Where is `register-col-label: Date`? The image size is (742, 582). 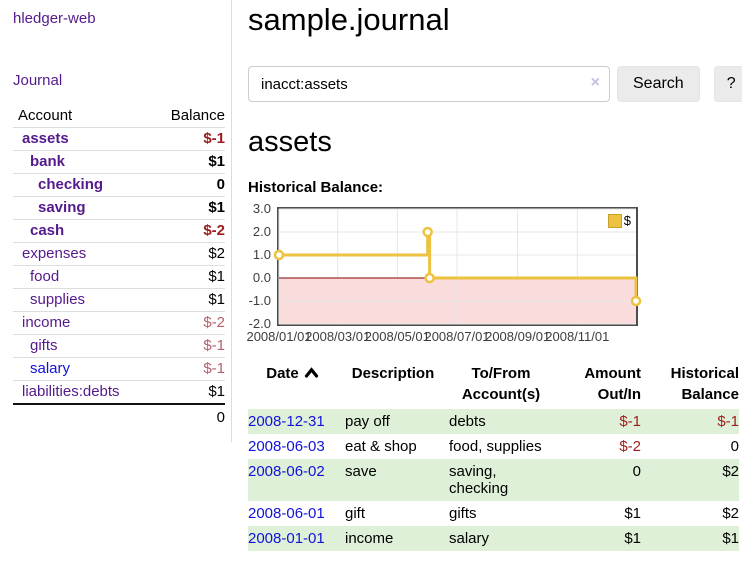
register-col-label: Date is located at coordinates (282, 373).